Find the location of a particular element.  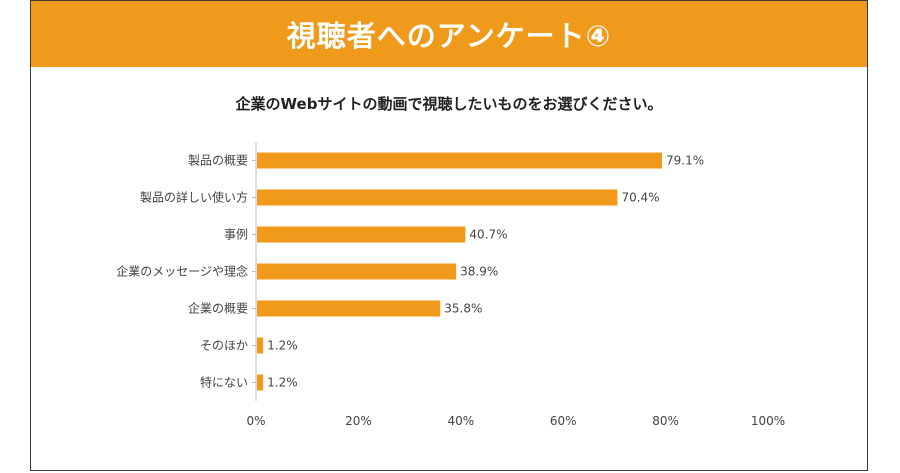

chart-title: 企業のWebサイトの動画で視聴したいものをお選びください。 is located at coordinates (449, 104).